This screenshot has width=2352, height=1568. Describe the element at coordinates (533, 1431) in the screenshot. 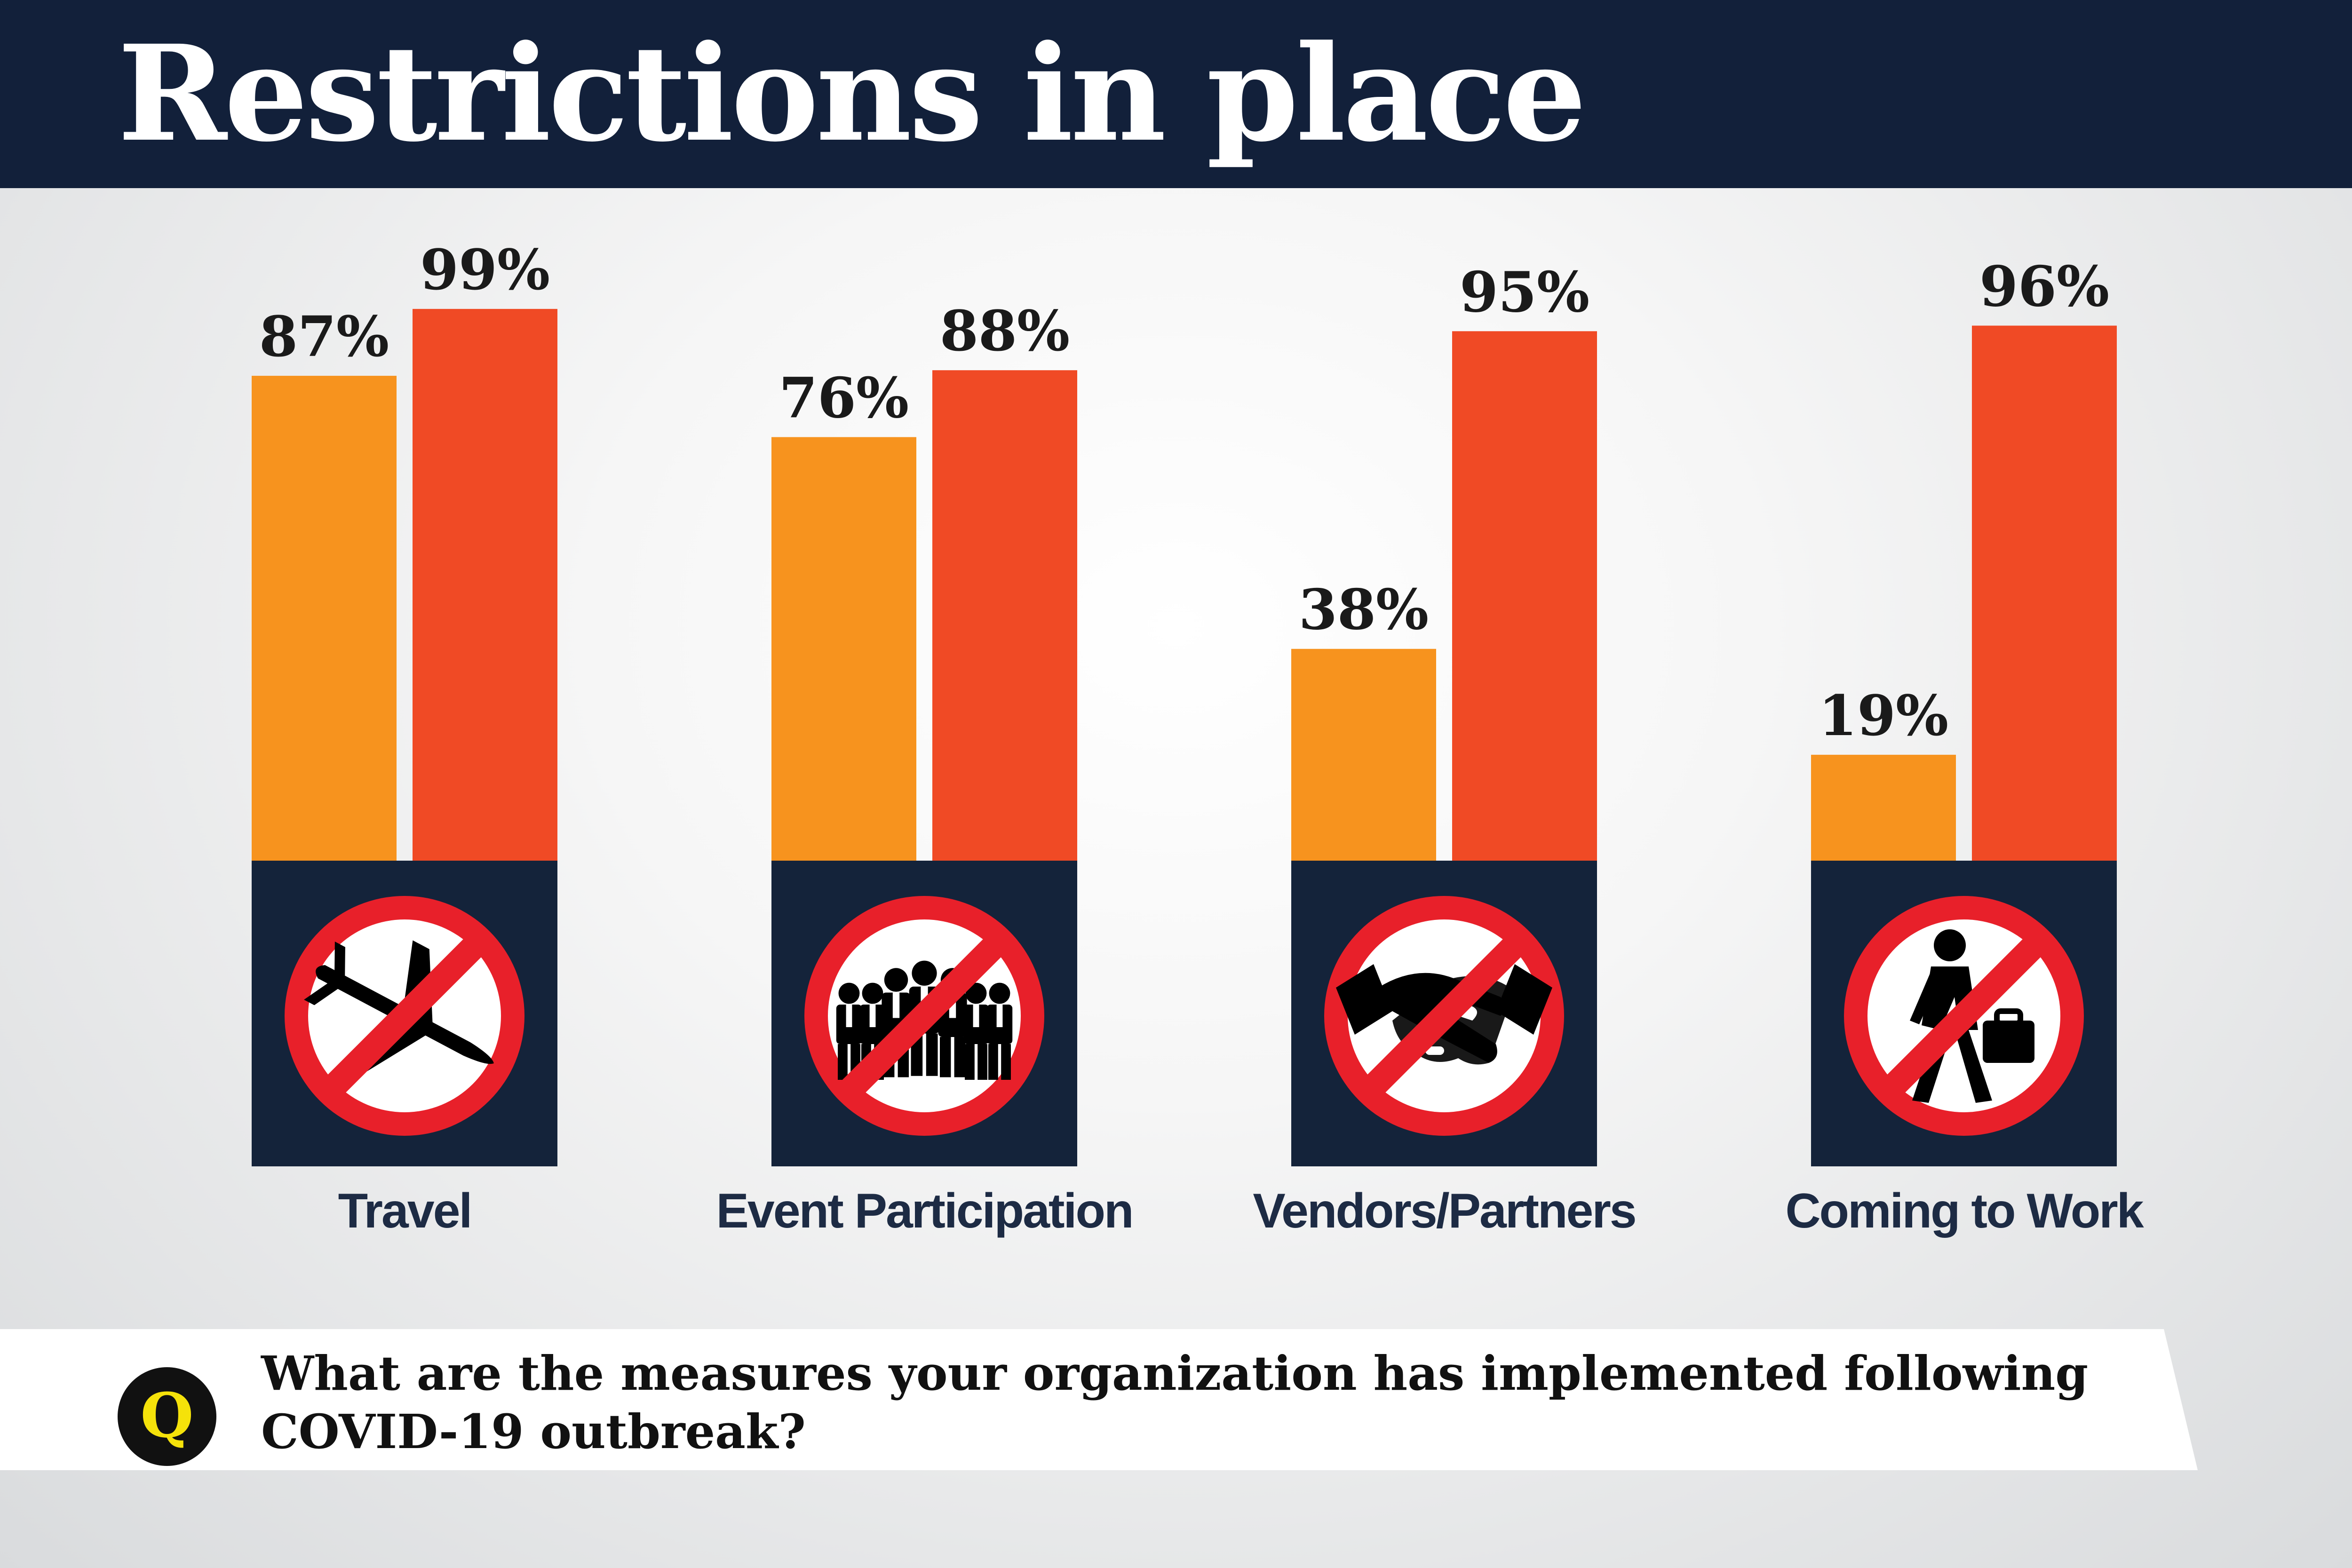

I see `question-line-2: COVID-19 outbreak?` at that location.